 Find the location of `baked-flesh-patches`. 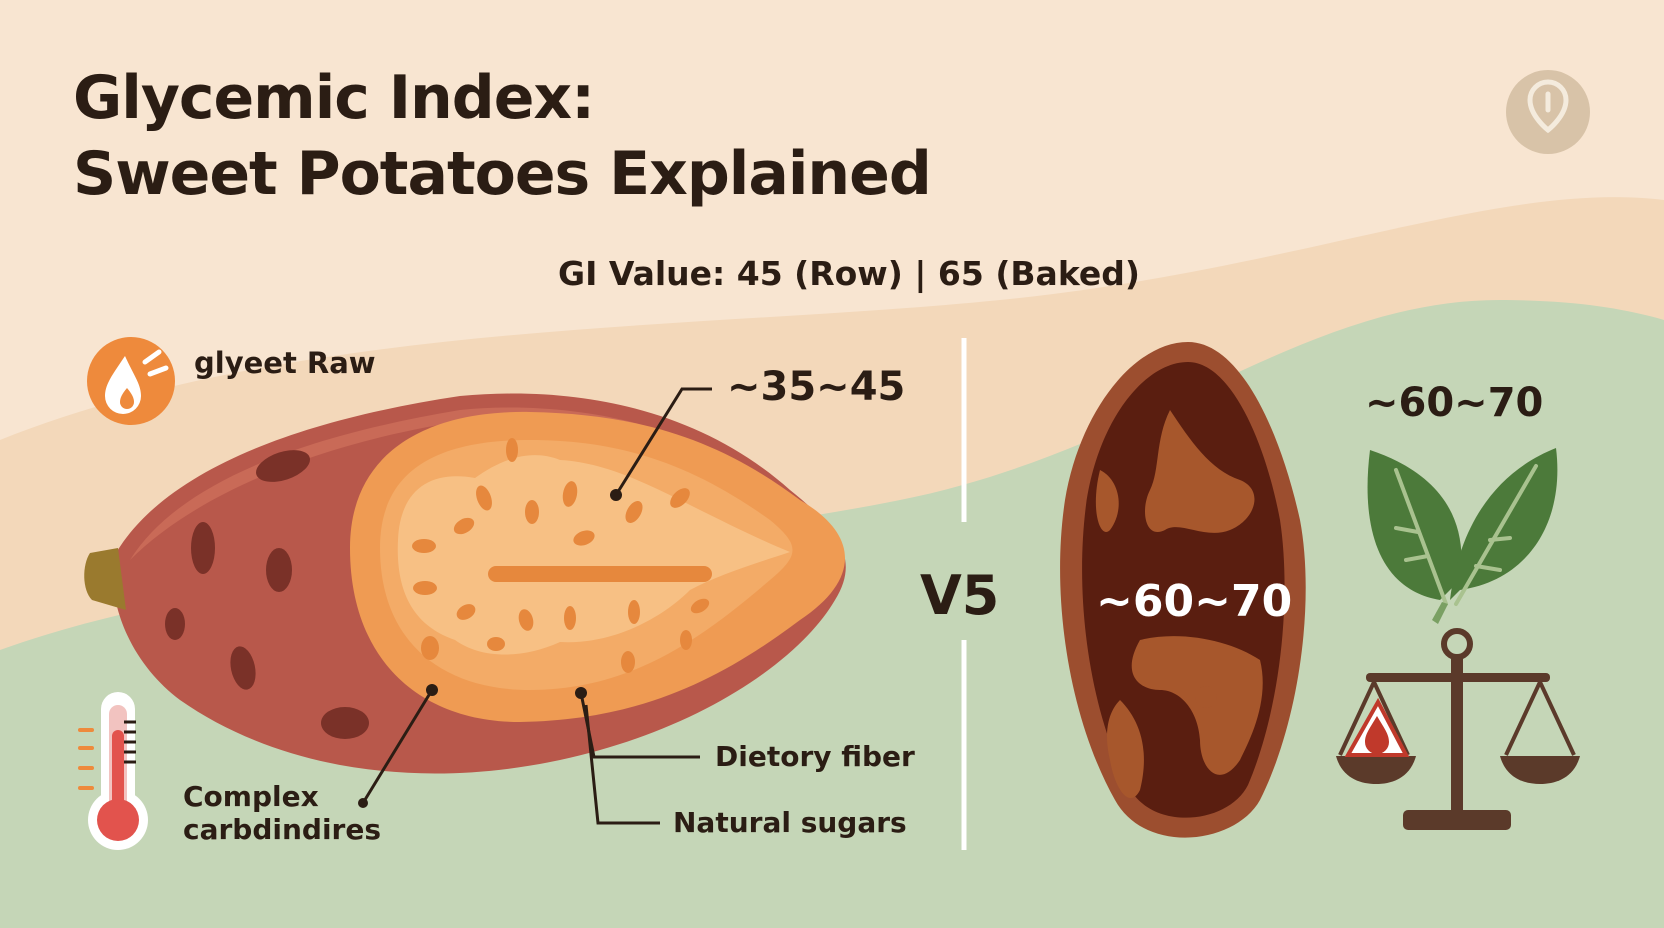

baked-flesh-patches is located at coordinates (1179, 604).